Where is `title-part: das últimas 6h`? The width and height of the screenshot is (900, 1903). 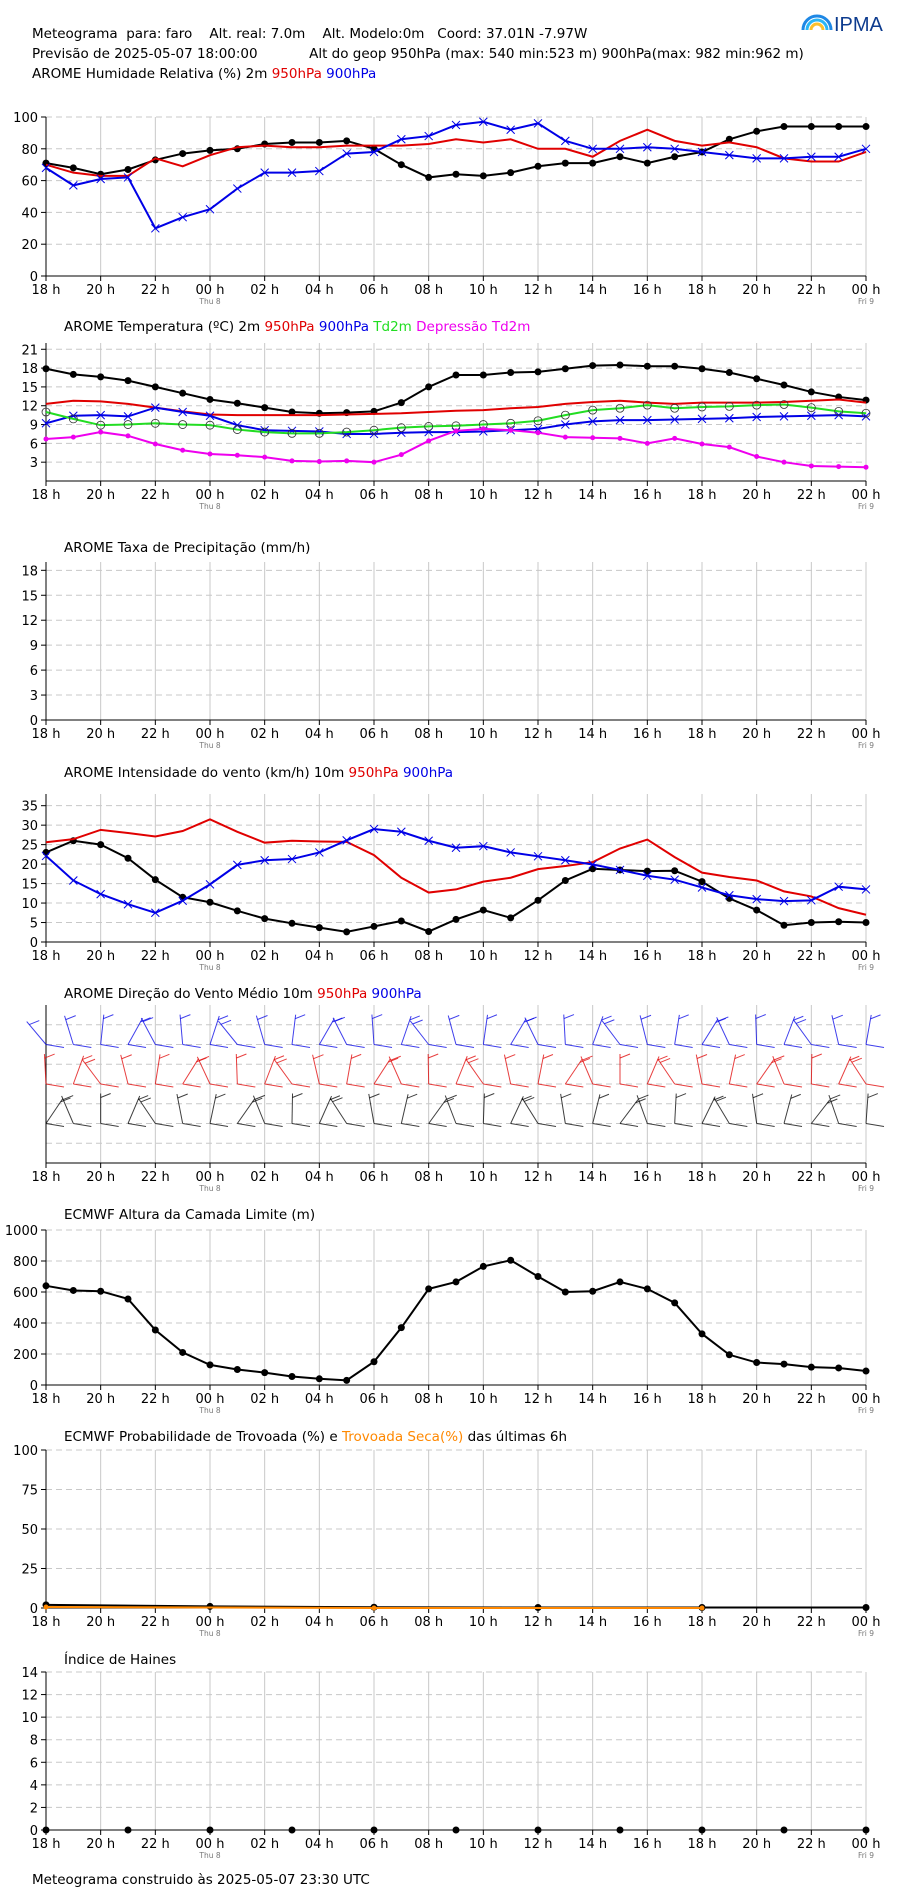 title-part: das últimas 6h is located at coordinates (517, 1437).